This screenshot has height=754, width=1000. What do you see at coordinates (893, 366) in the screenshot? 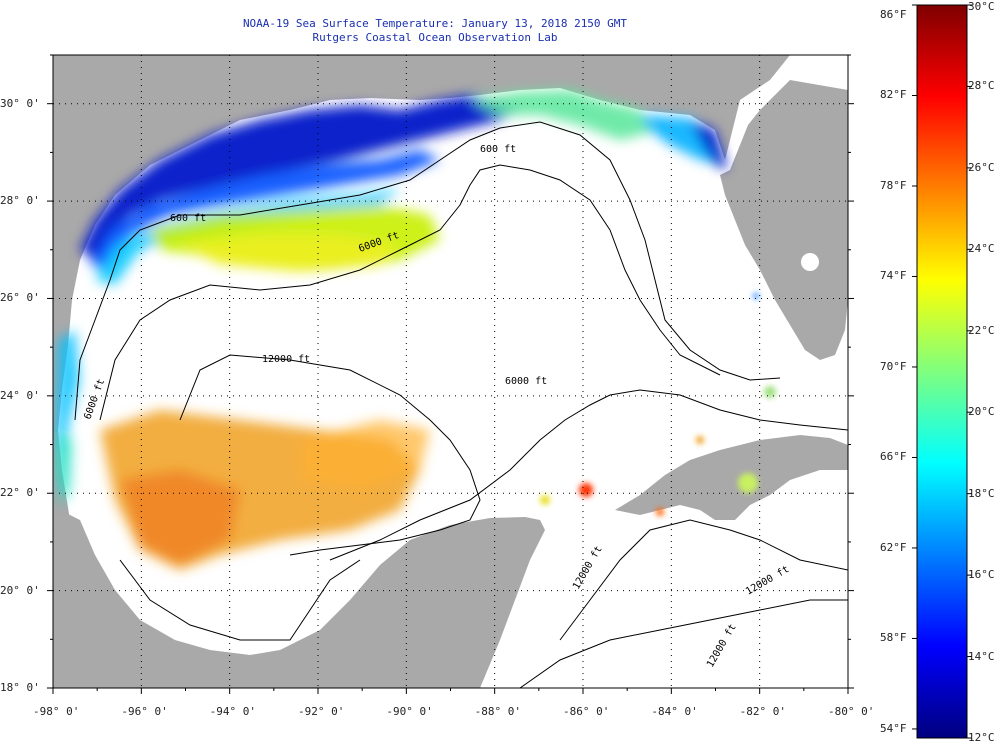
I see `colorbar-fahrenheit-label: 70°F` at bounding box center [893, 366].